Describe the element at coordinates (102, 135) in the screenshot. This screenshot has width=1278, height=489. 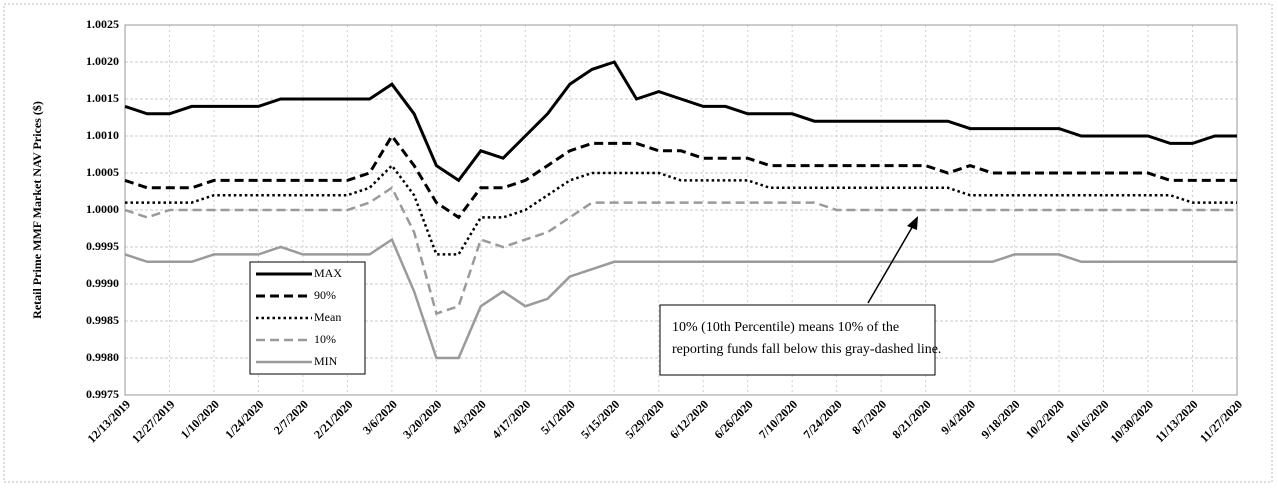
I see `y-tick-label: 1.0010` at that location.